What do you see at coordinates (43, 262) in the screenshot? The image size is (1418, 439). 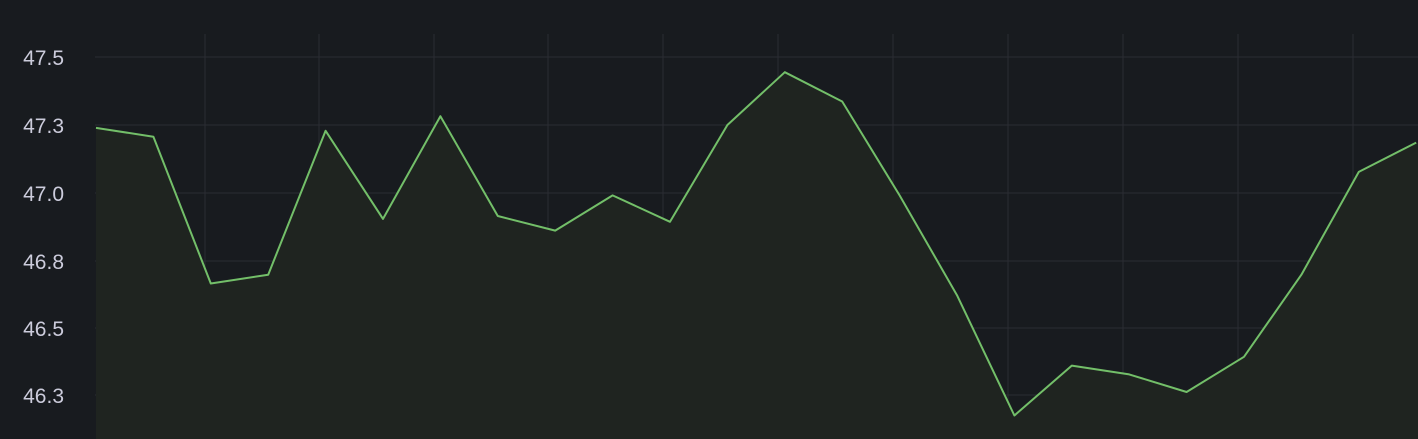 I see `y-tick-label: 46.8` at bounding box center [43, 262].